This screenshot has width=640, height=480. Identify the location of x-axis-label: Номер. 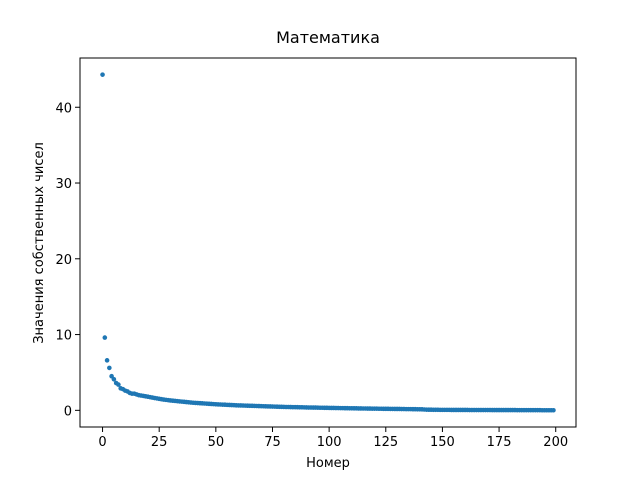
(328, 463).